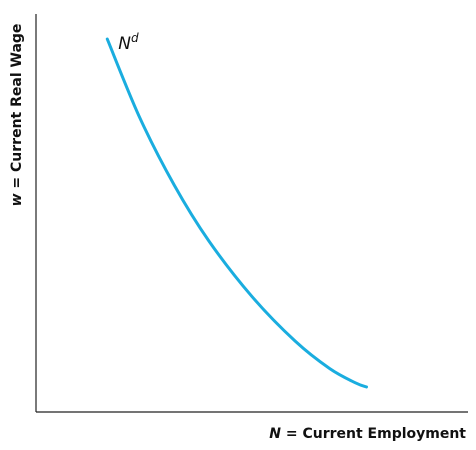 This screenshot has width=476, height=450. What do you see at coordinates (373, 434) in the screenshot?
I see `x-axis-label-text: = Current Employment` at bounding box center [373, 434].